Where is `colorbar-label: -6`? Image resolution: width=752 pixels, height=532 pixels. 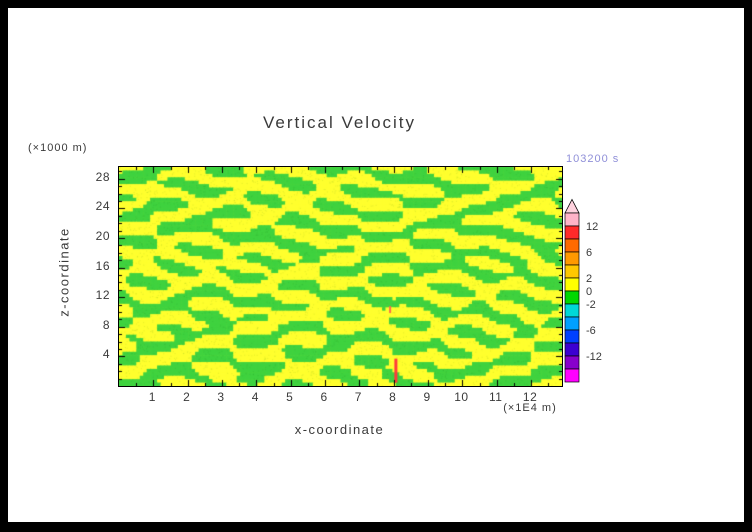
colorbar-label: -6 is located at coordinates (591, 331).